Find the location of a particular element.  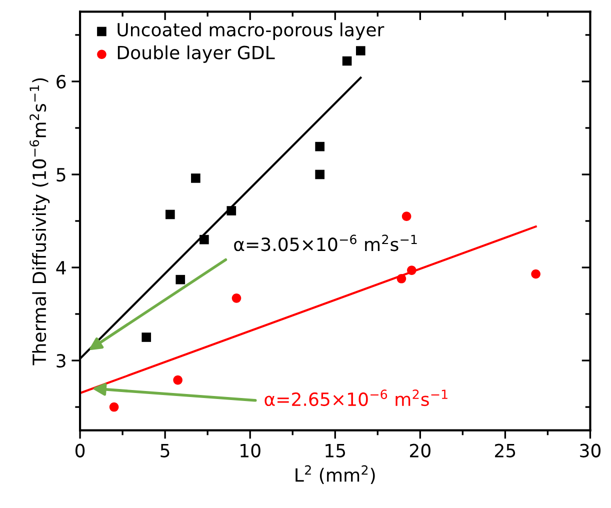

legend-label: Uncoated macro-porous layer is located at coordinates (251, 31).